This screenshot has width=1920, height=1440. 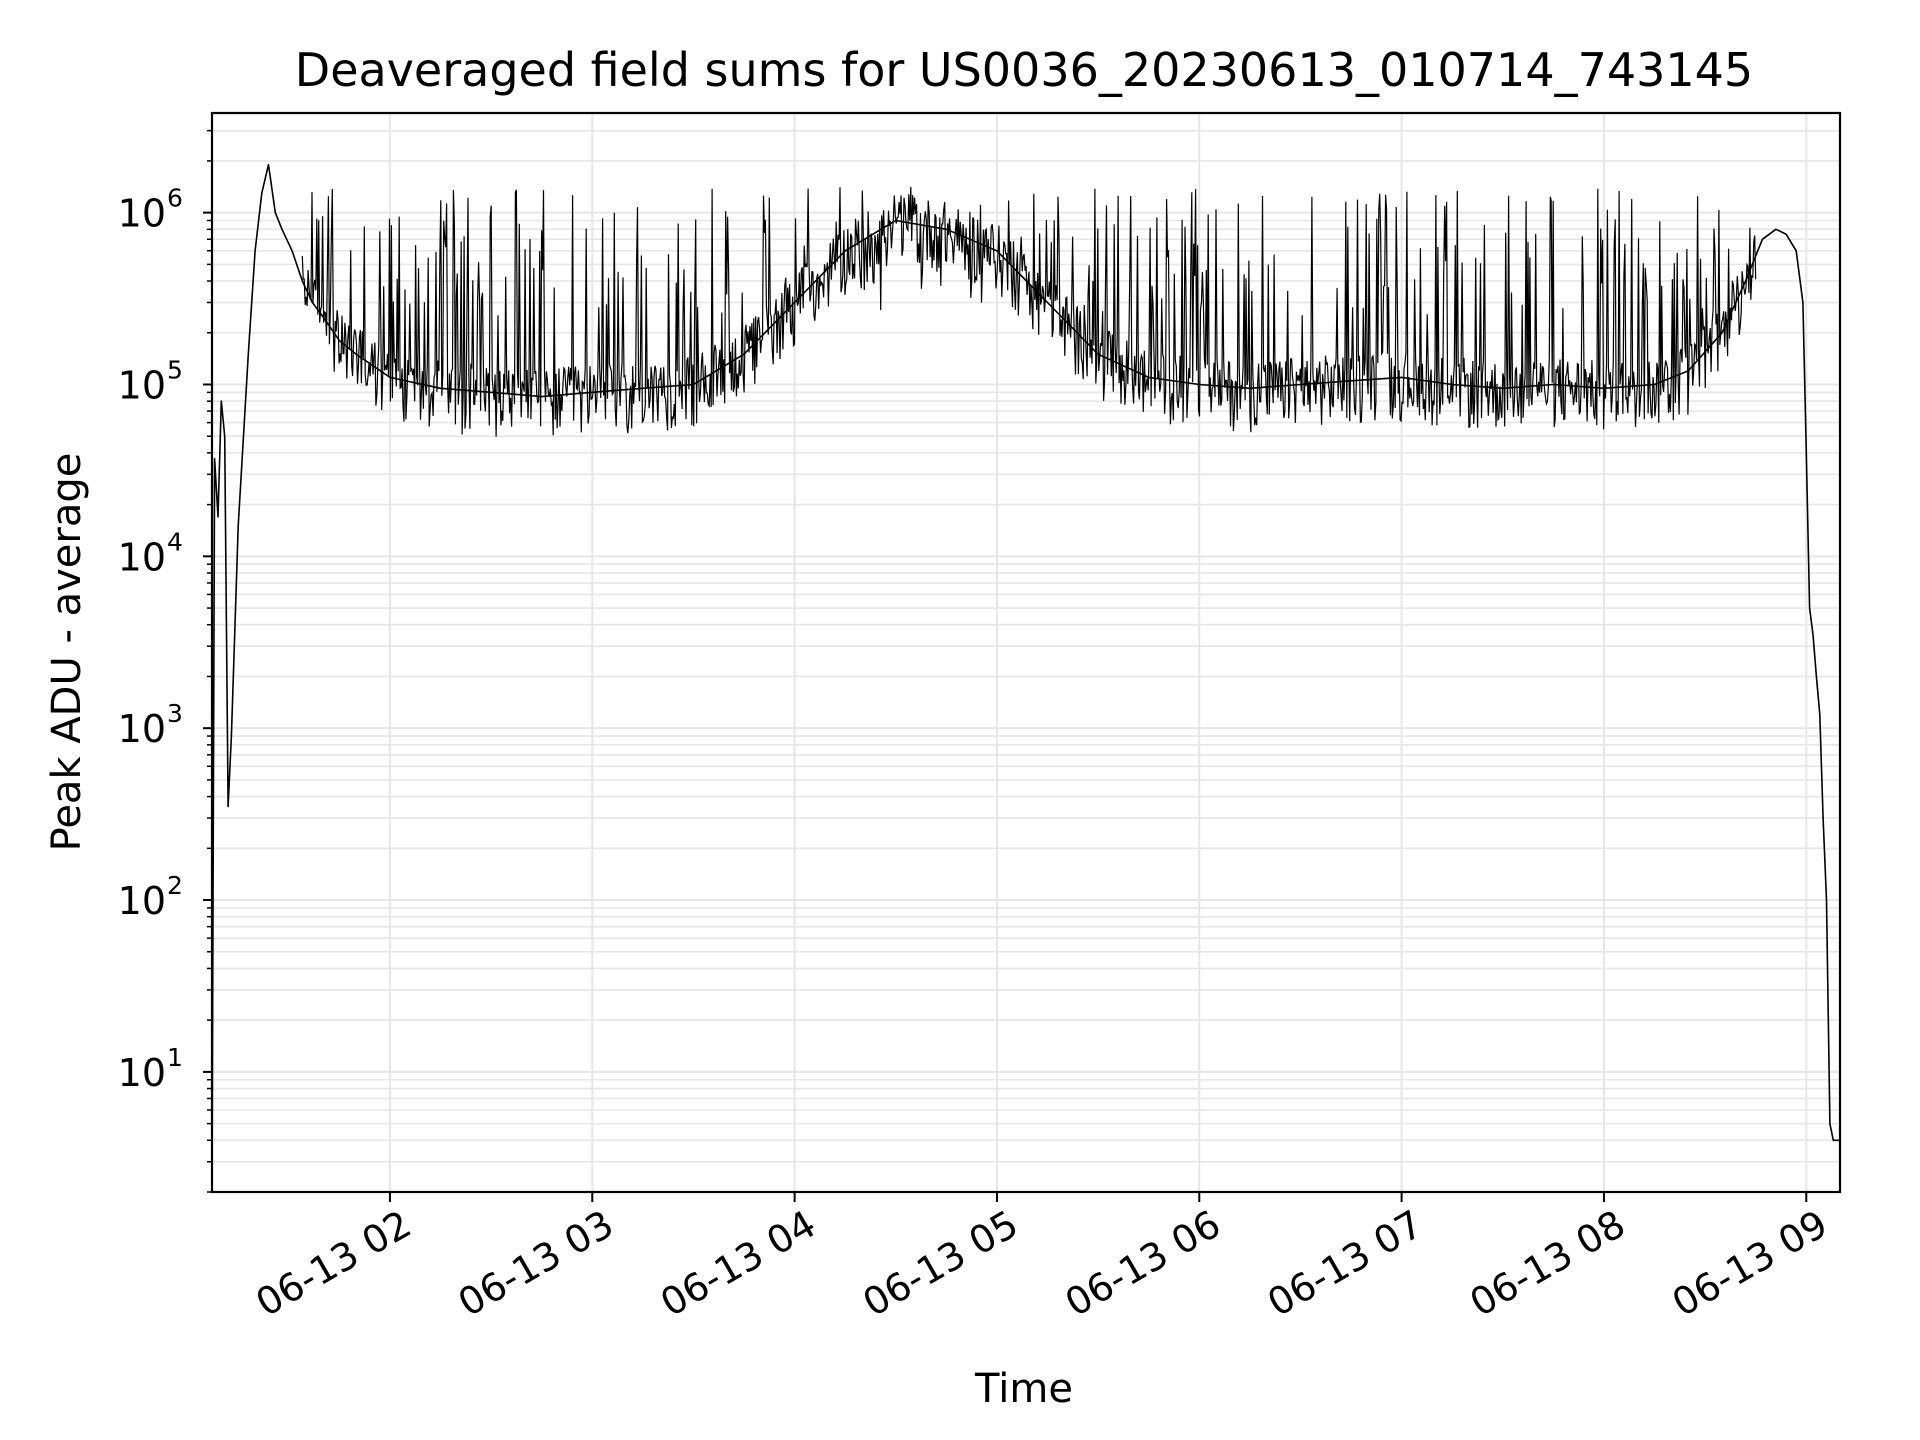 What do you see at coordinates (175, 713) in the screenshot?
I see `y-tick-label-exponent: 3` at bounding box center [175, 713].